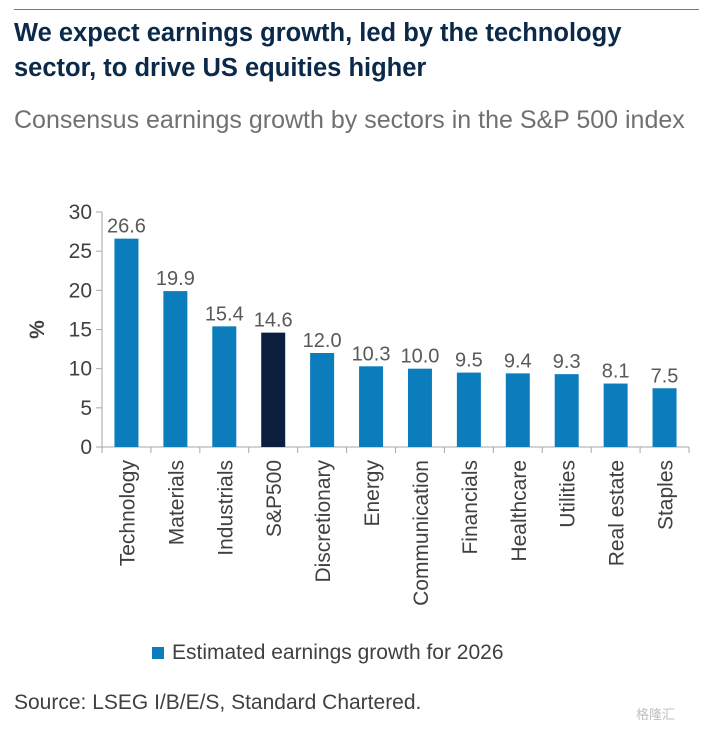 The width and height of the screenshot is (713, 735). What do you see at coordinates (421, 533) in the screenshot?
I see `x-tick-label: Communication` at bounding box center [421, 533].